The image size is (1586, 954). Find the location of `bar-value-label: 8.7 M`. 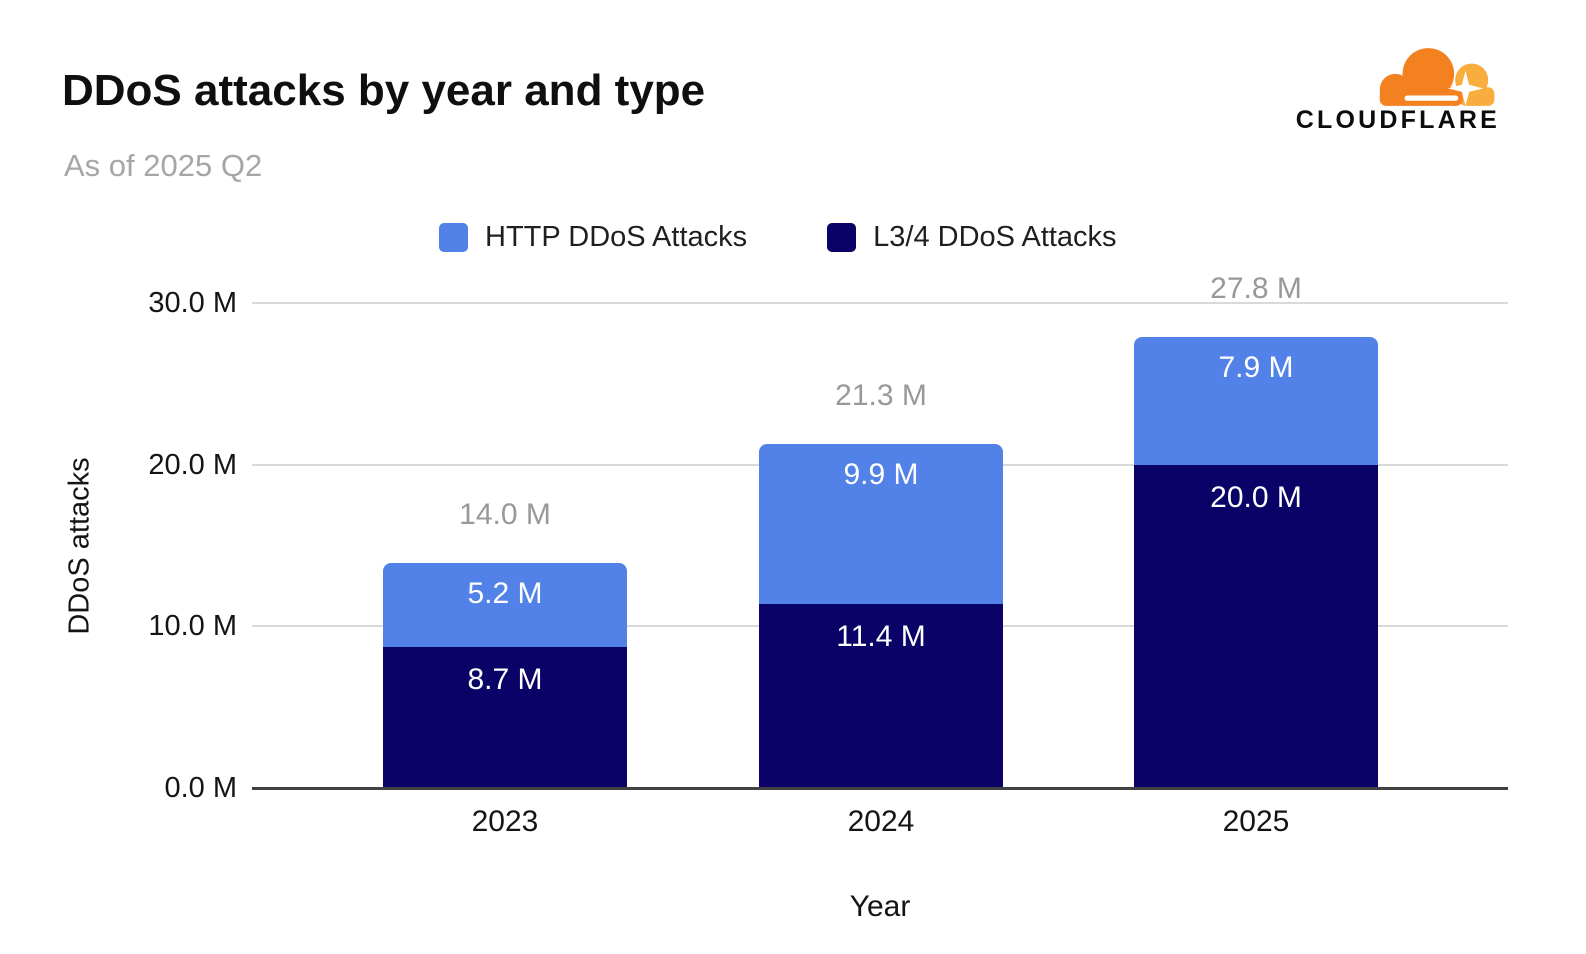

bar-value-label: 8.7 M is located at coordinates (505, 680).